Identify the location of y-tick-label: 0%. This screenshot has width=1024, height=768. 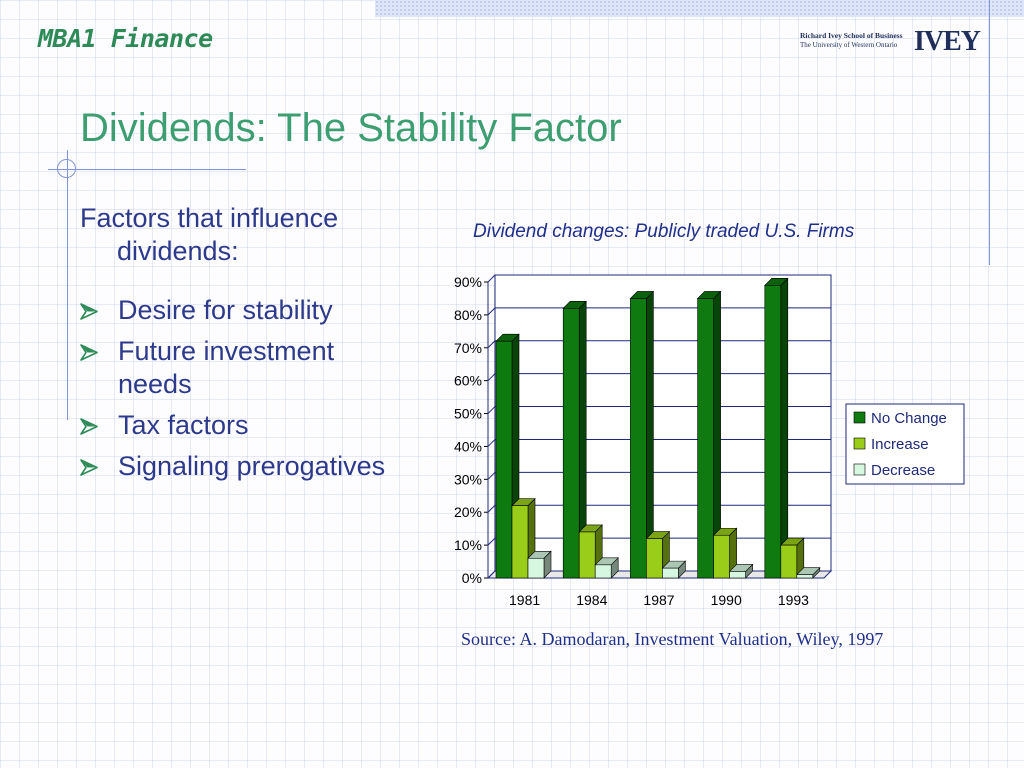
(472, 578).